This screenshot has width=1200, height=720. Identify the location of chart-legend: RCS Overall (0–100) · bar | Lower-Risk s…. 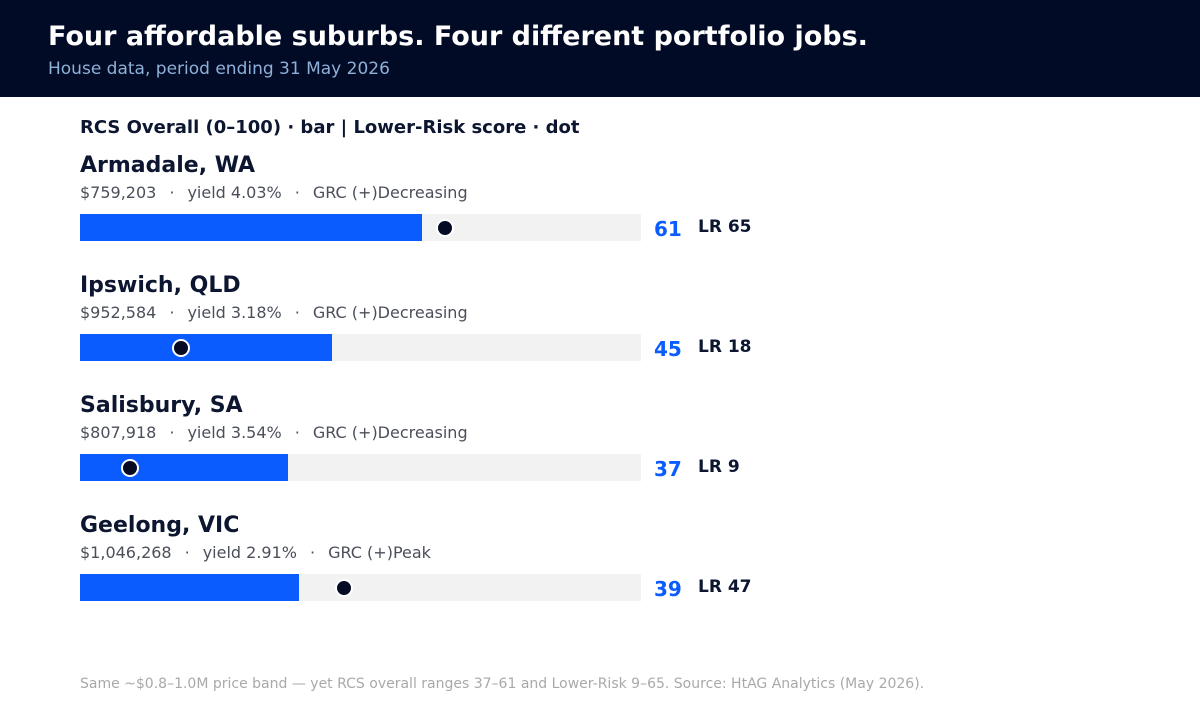
(330, 127).